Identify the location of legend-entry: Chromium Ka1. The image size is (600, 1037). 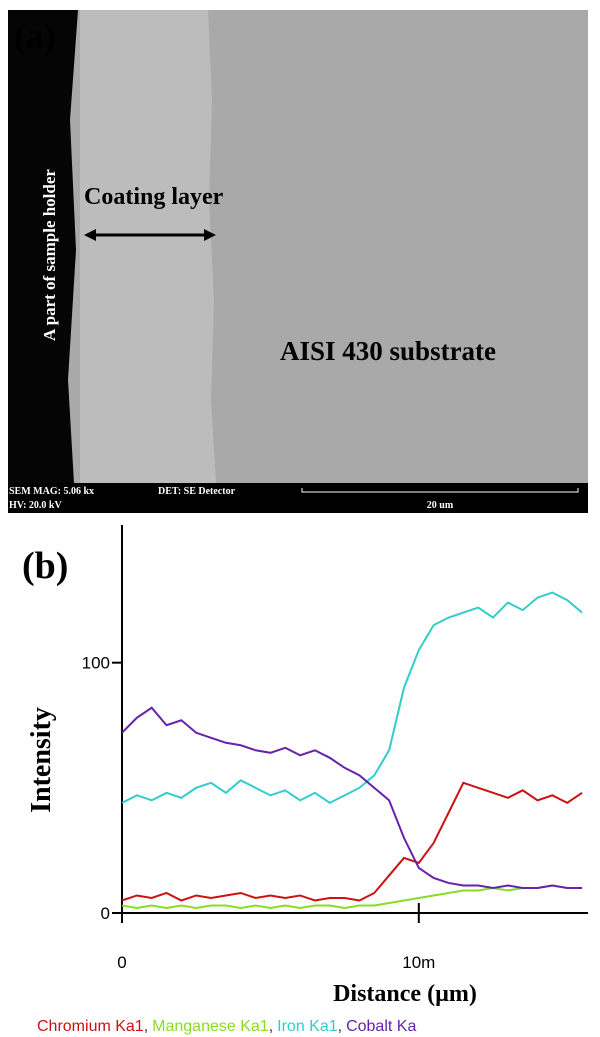
(90, 1026).